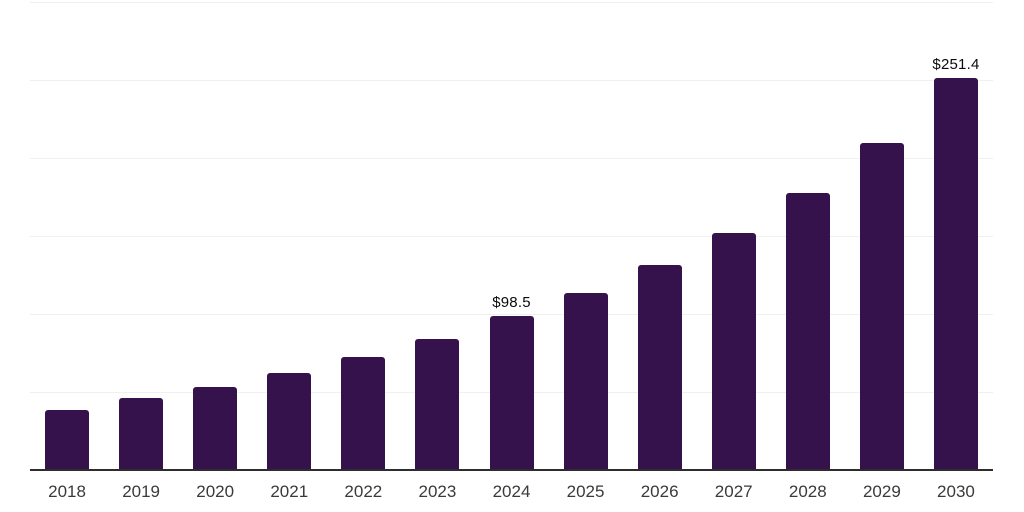 The image size is (1024, 512). I want to click on bar-2030, so click(955, 273).